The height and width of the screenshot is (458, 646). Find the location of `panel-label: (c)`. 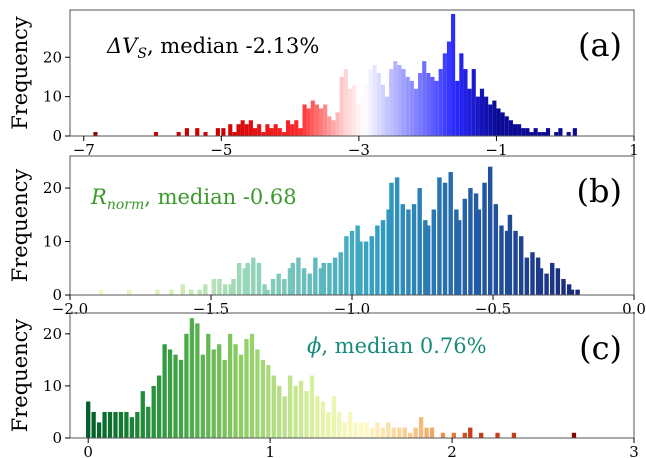

panel-label: (c) is located at coordinates (600, 348).